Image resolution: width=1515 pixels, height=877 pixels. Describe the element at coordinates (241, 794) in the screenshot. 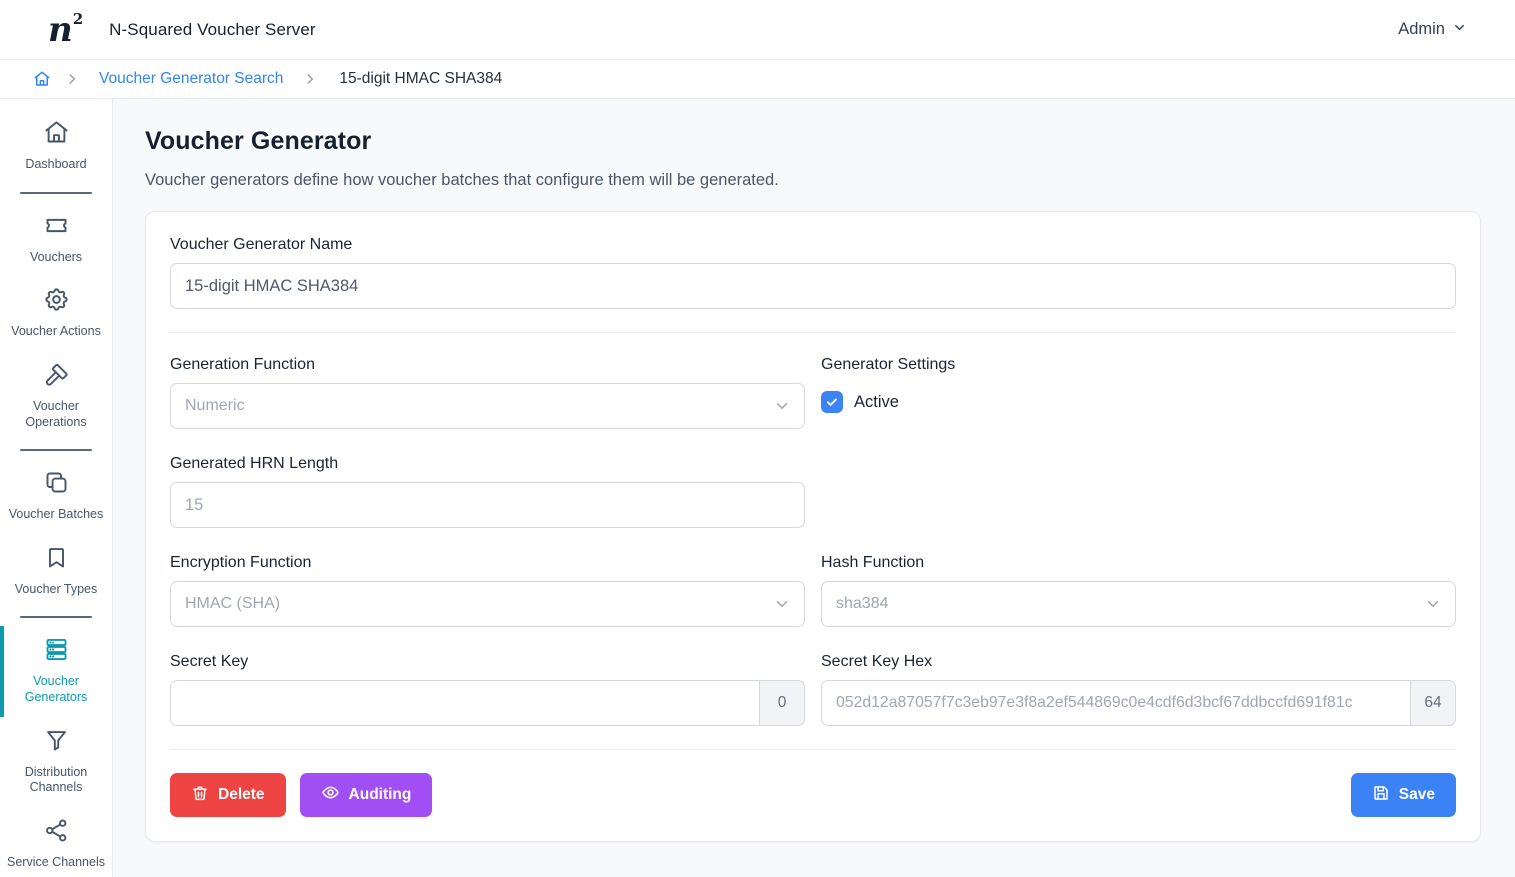

I see `delete-button-label: Delete` at that location.